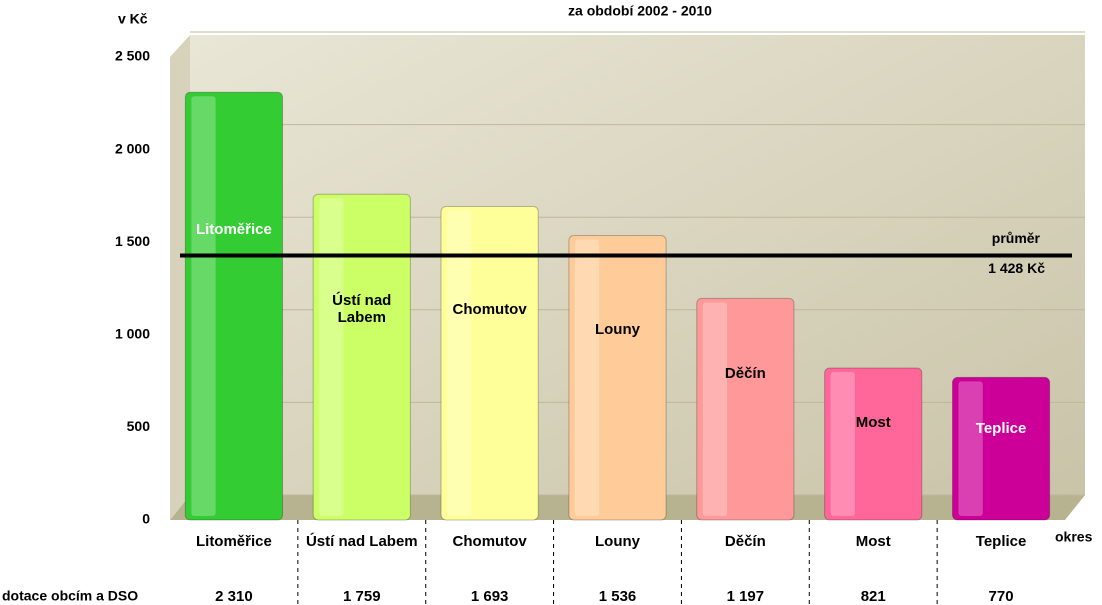  Describe the element at coordinates (745, 373) in the screenshot. I see `bar-label: Děčín` at that location.